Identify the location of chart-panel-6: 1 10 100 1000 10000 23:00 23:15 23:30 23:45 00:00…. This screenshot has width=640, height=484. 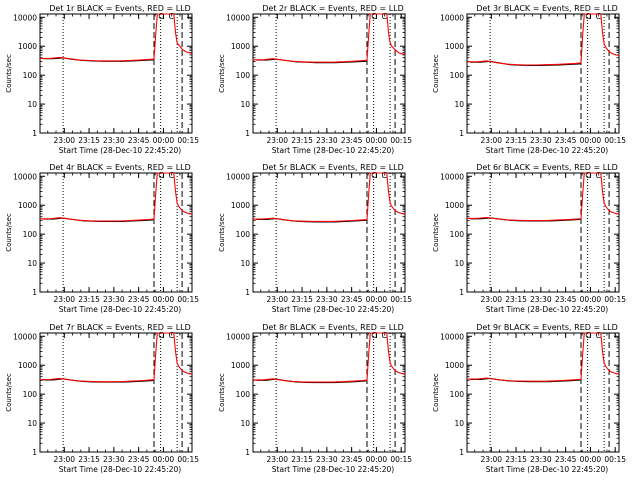
(529, 238).